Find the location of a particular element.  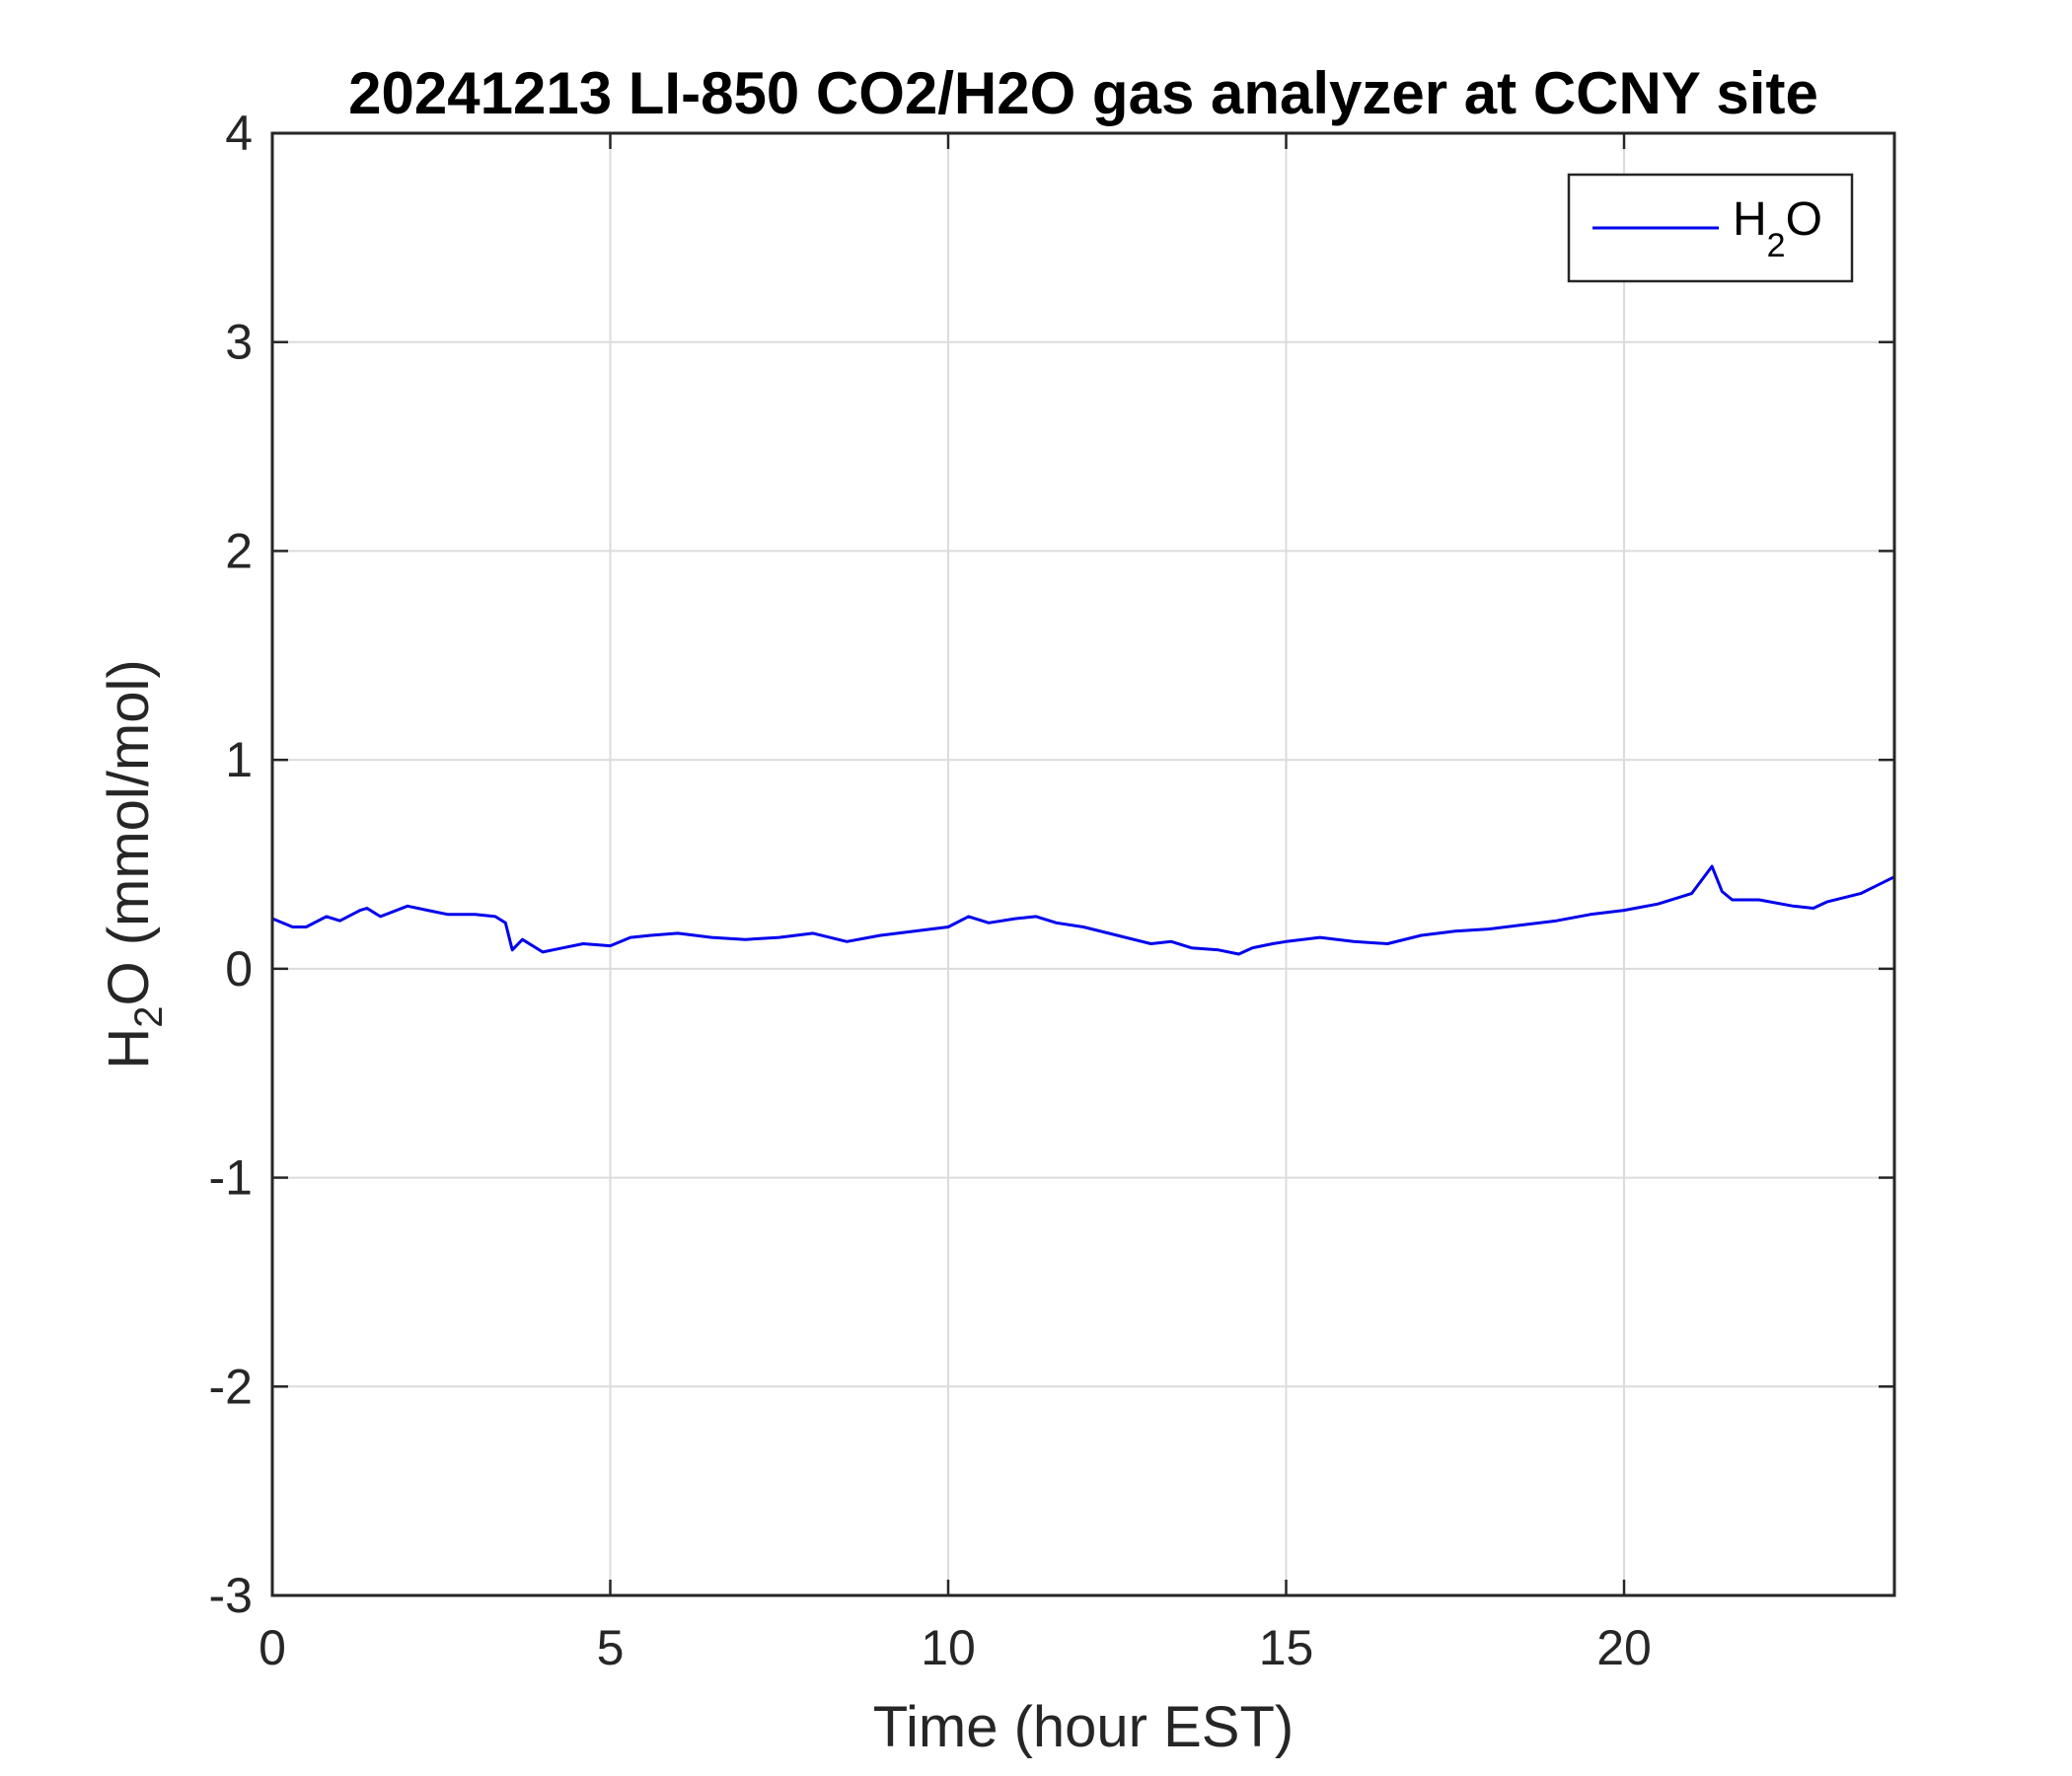

y-tick-label: 3 is located at coordinates (239, 342).